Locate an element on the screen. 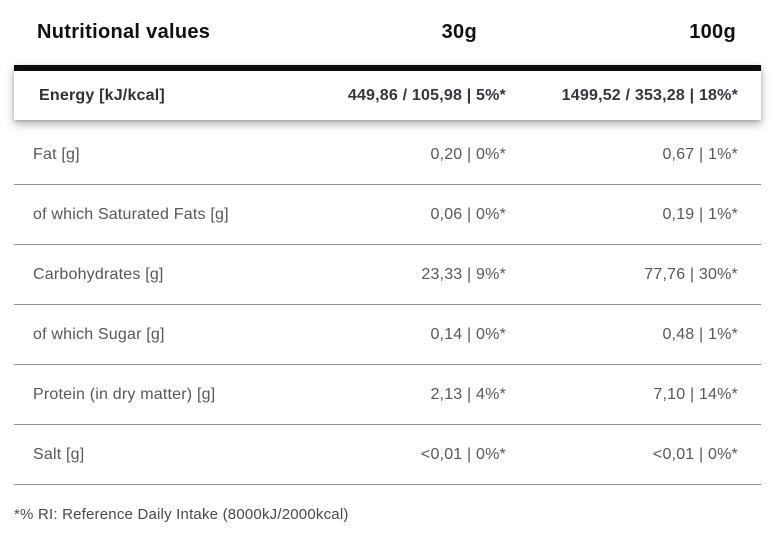 This screenshot has width=776, height=550. row-value-100g: 77,76 | 30%* is located at coordinates (691, 274).